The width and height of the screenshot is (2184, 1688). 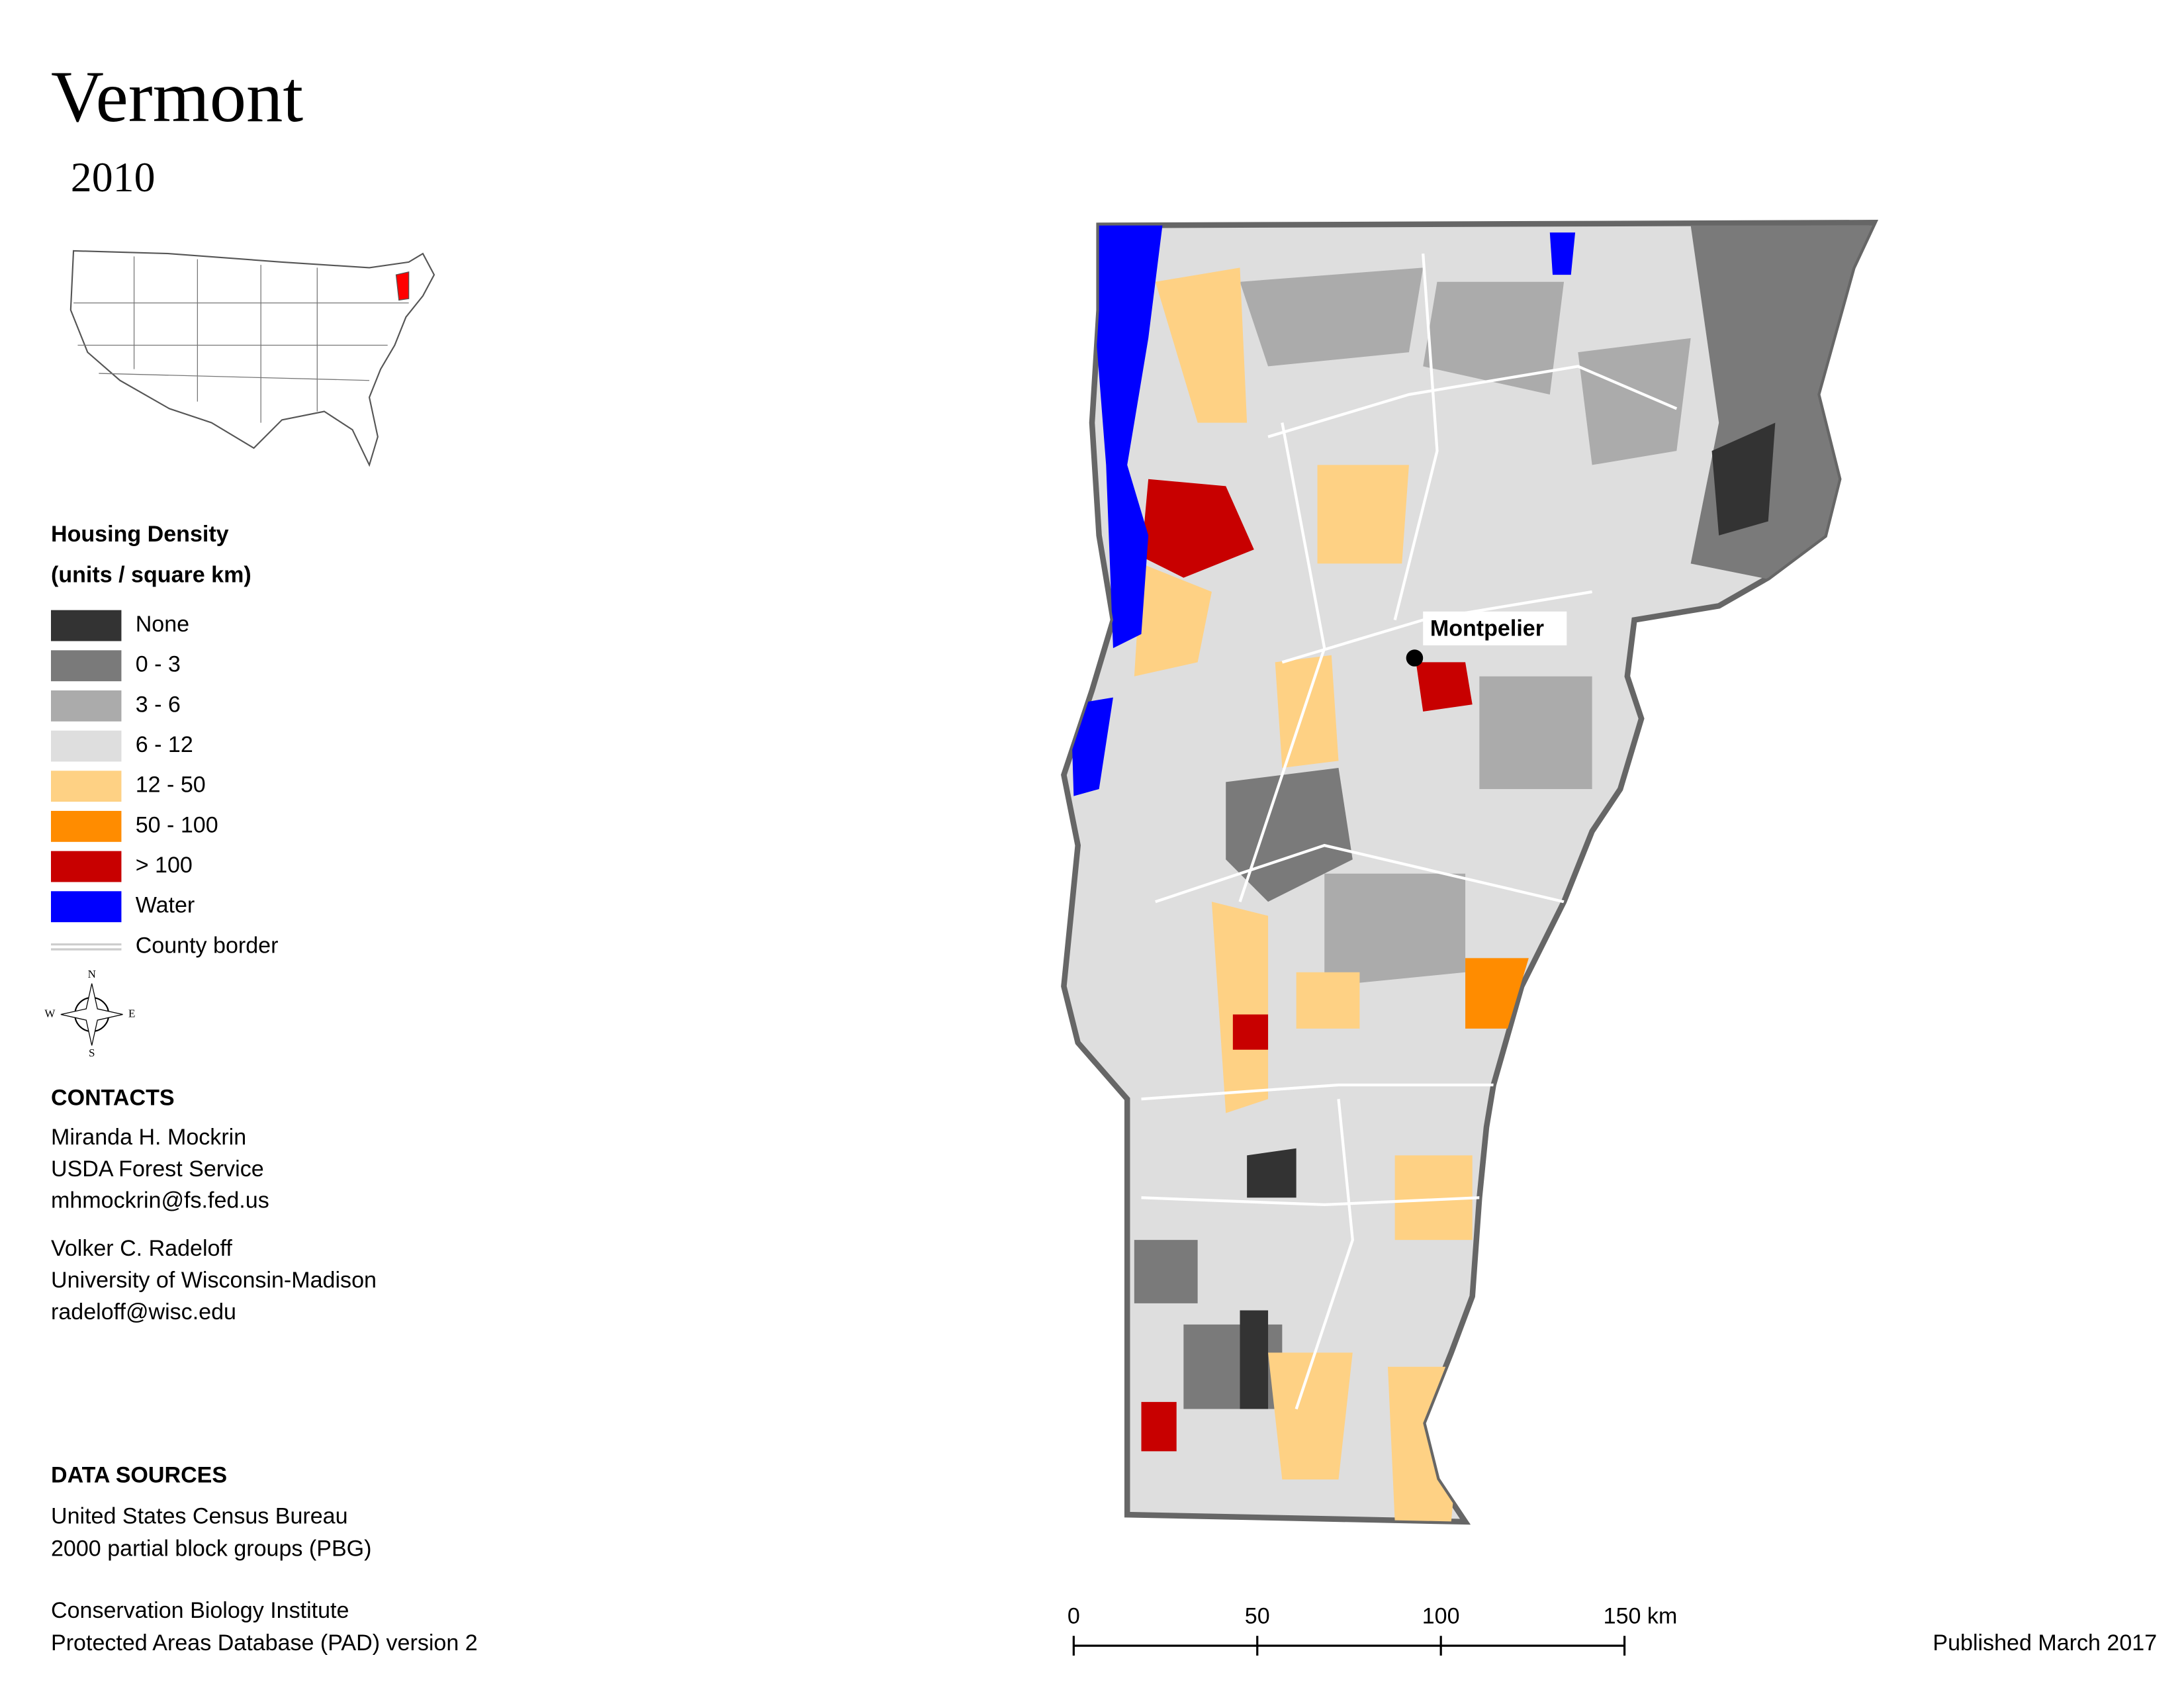 I want to click on legend-label: 6 - 12, so click(x=164, y=744).